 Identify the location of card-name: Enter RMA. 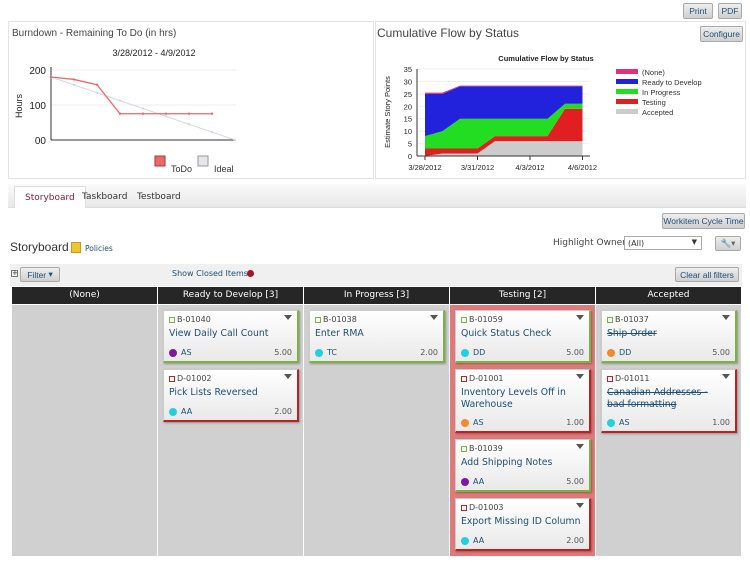
(339, 333).